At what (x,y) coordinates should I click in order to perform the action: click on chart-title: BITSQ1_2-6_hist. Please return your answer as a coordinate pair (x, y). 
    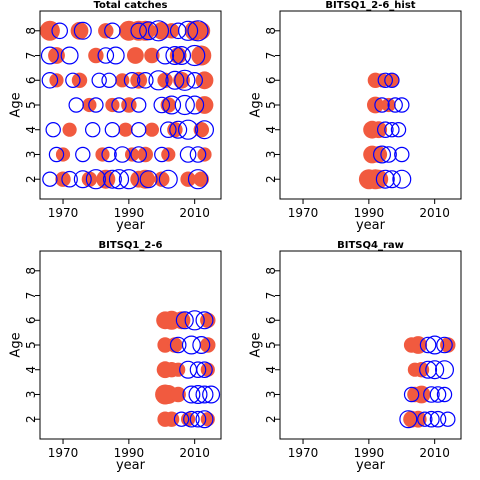
    Looking at the image, I should click on (370, 5).